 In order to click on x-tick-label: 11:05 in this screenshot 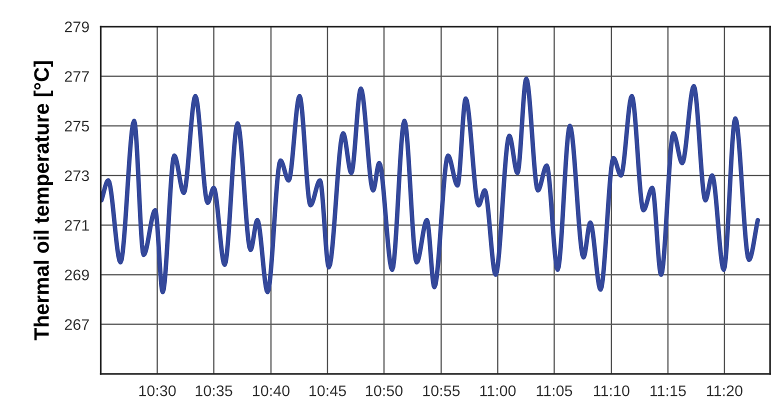, I will do `click(554, 390)`.